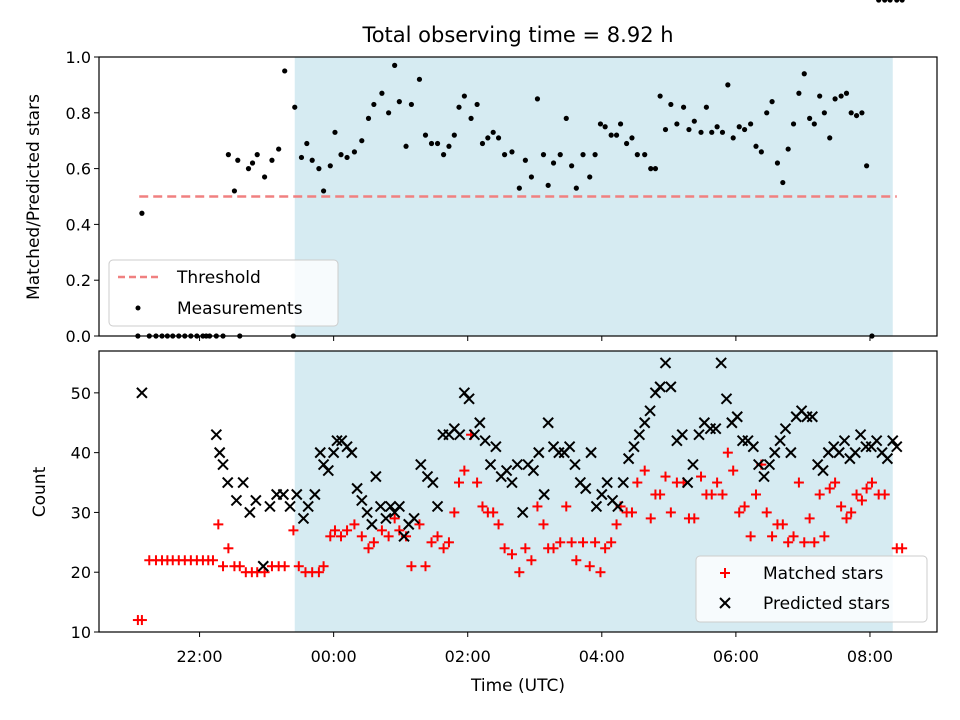 The image size is (960, 720). I want to click on top-y-axis-label: Matched/Predicted stars, so click(34, 197).